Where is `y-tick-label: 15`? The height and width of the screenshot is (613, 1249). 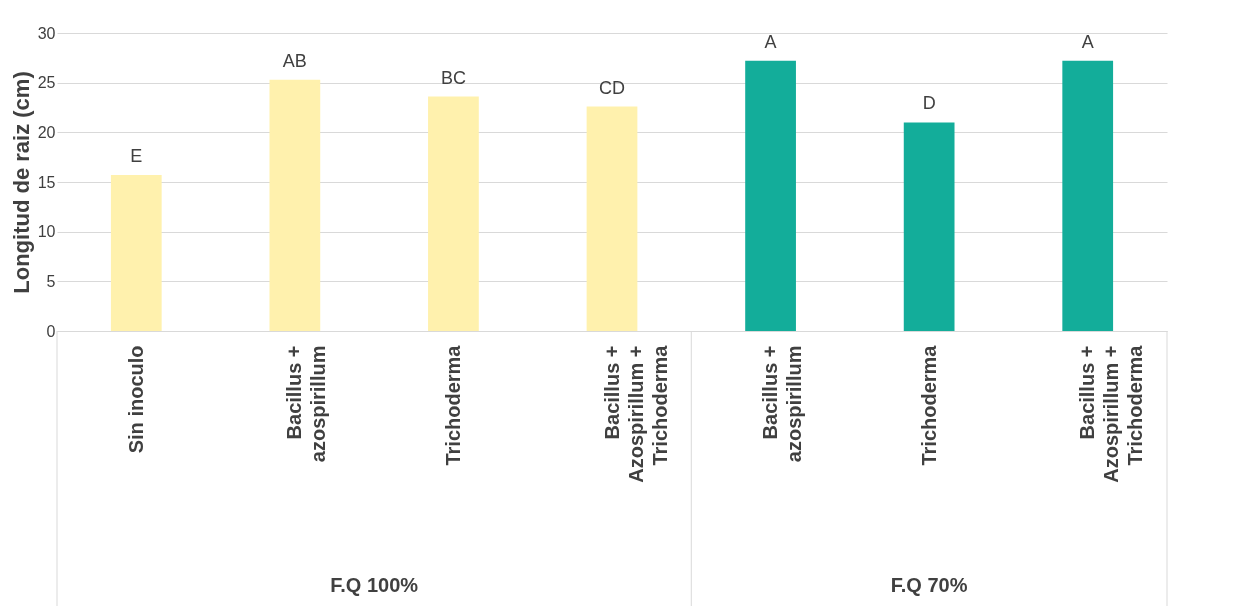
y-tick-label: 15 is located at coordinates (46, 182).